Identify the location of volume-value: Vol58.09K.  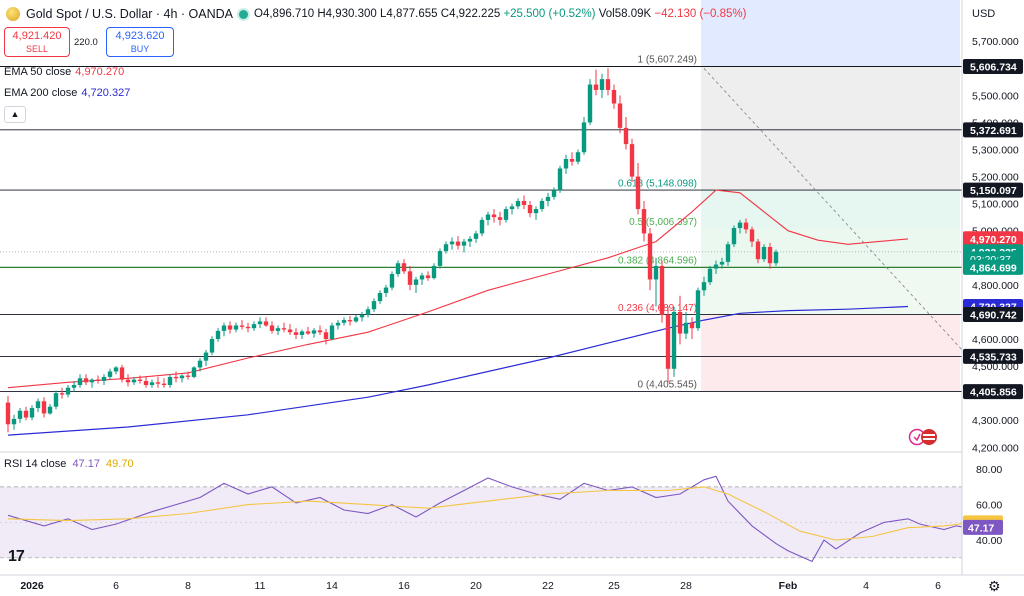
(625, 14).